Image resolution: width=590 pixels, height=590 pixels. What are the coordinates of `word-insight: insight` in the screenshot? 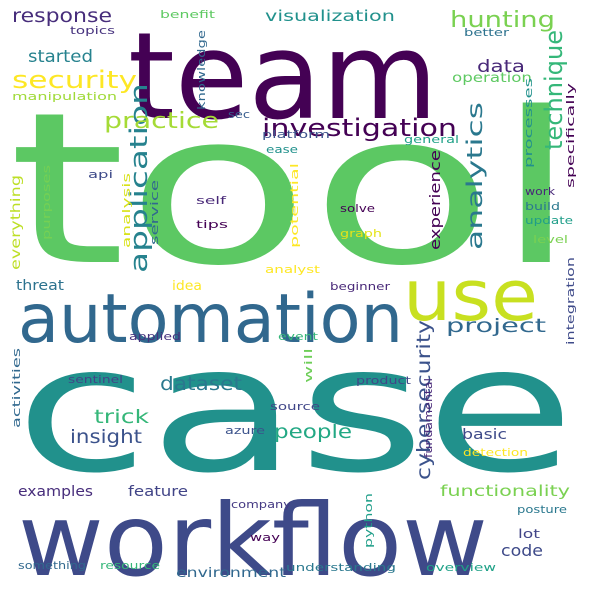 It's located at (106, 437).